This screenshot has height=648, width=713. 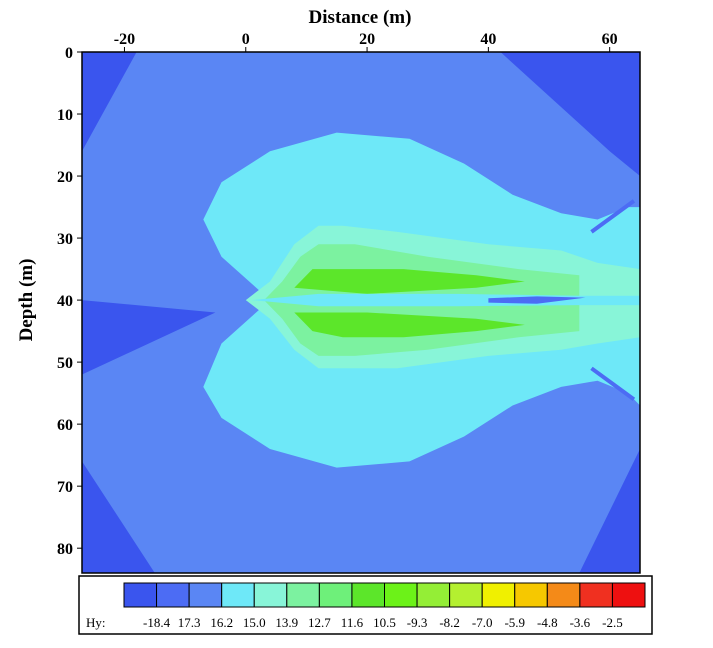 I want to click on y-tick-label: 80, so click(x=65, y=549).